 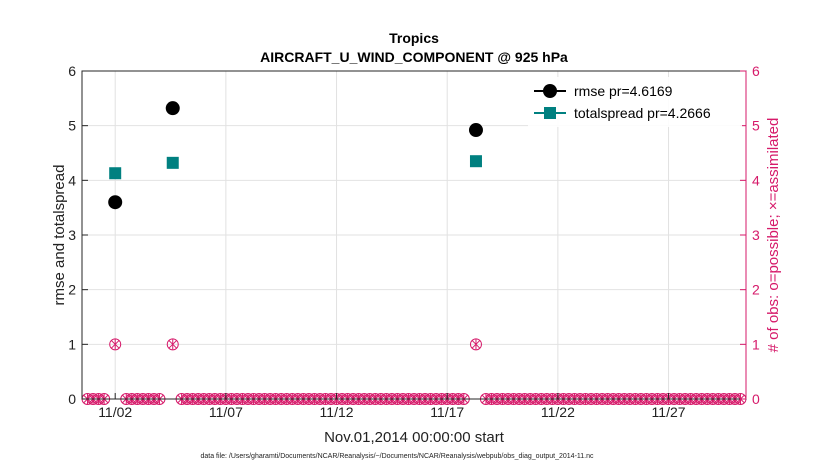 What do you see at coordinates (226, 412) in the screenshot?
I see `x-tick-label: 11/07` at bounding box center [226, 412].